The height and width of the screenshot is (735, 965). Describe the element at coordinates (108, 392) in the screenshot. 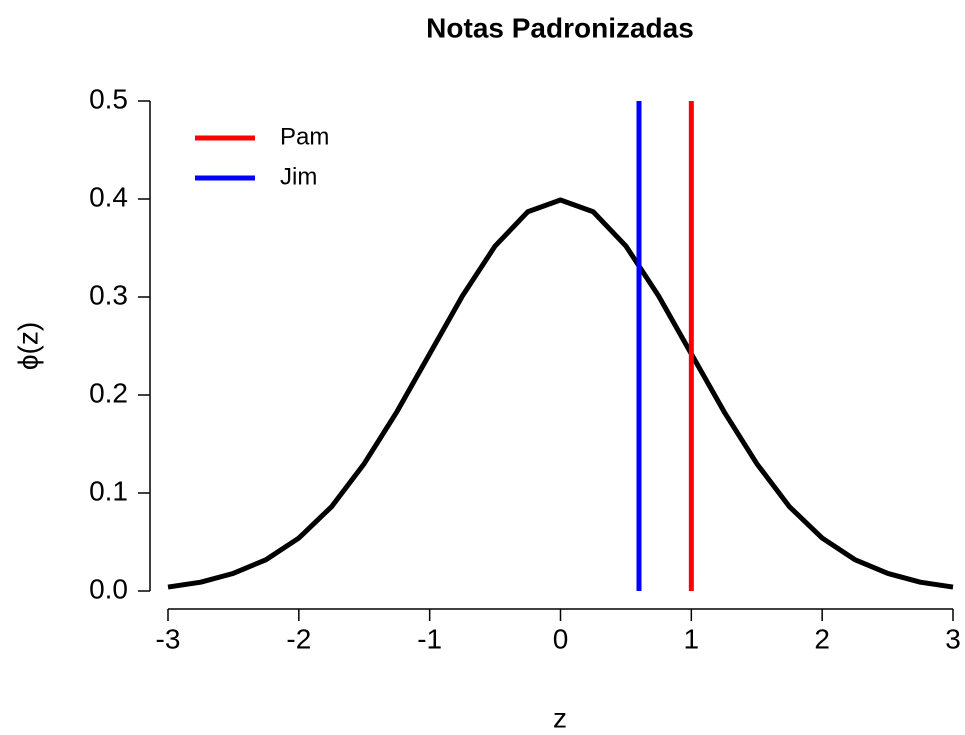

I see `y-tick-label: 0.2` at that location.